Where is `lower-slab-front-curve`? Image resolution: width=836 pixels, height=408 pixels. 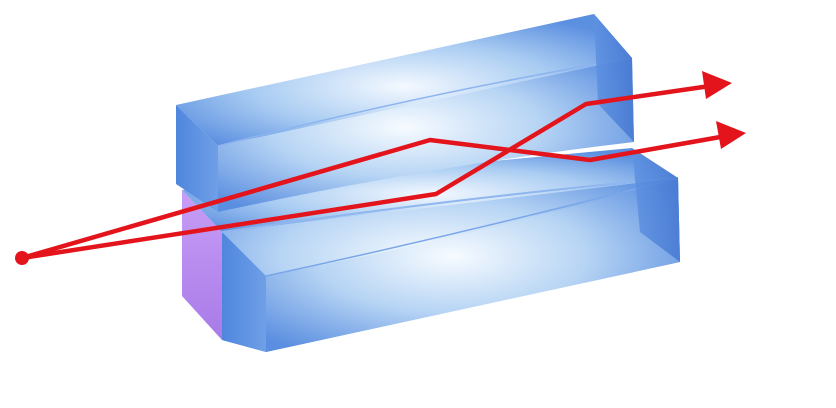
lower-slab-front-curve is located at coordinates (472, 227).